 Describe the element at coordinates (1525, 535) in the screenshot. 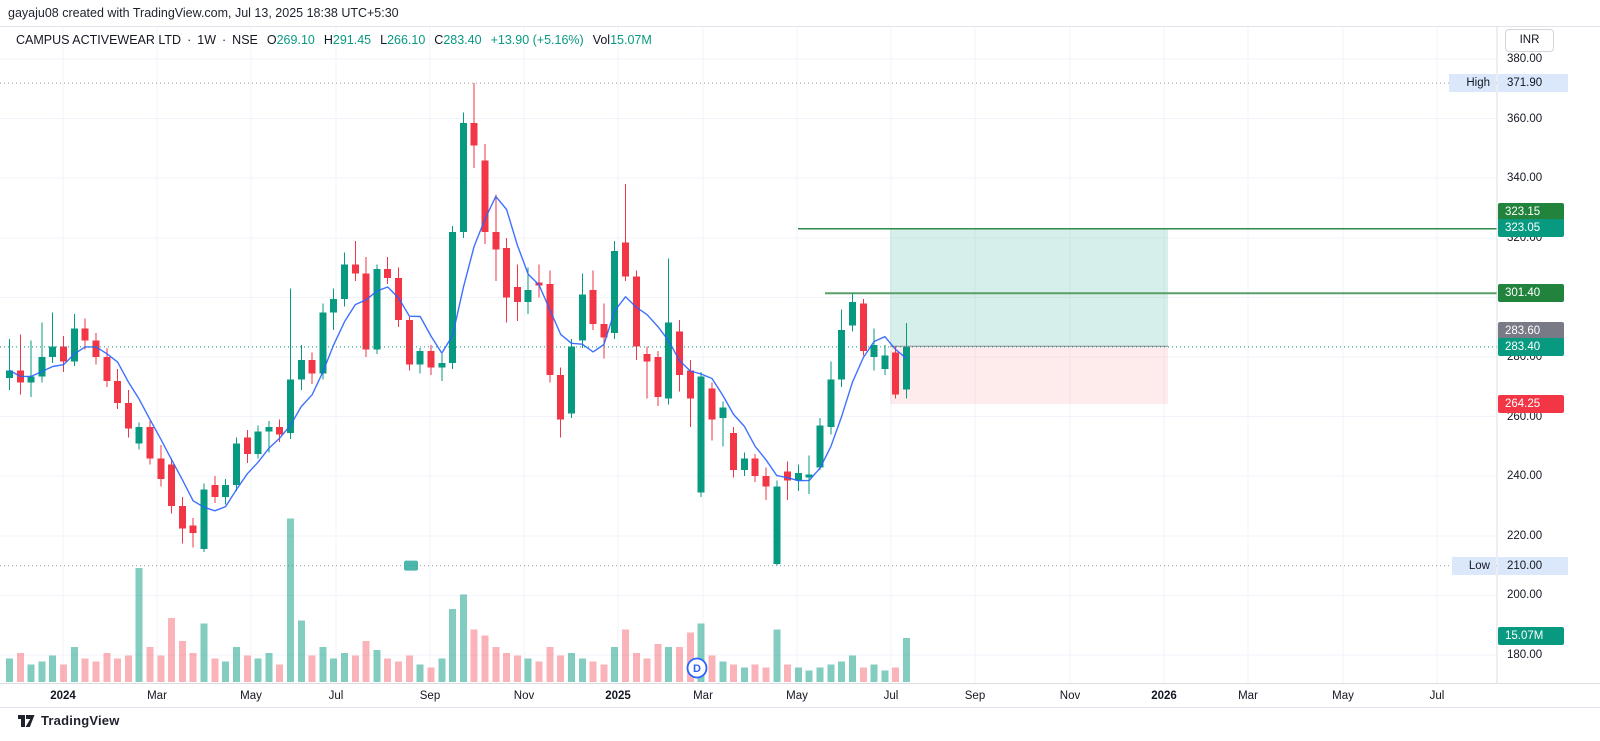

I see `price-tick: 220.00` at that location.